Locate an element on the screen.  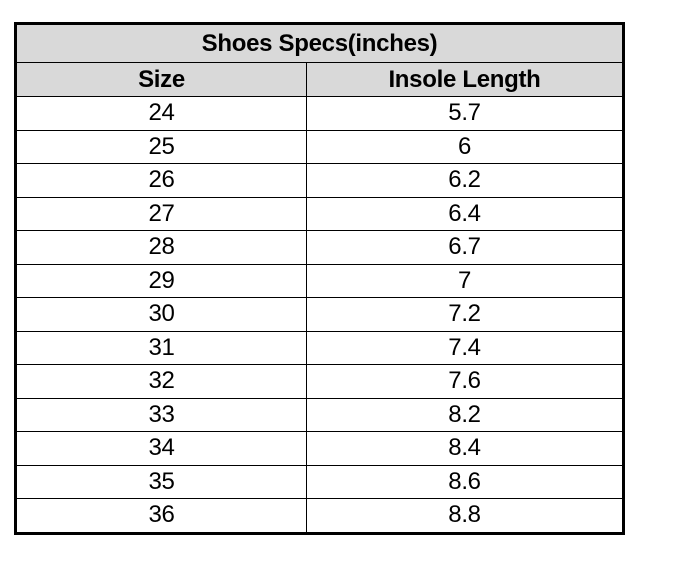
table-row: 24 5.7 is located at coordinates (319, 113).